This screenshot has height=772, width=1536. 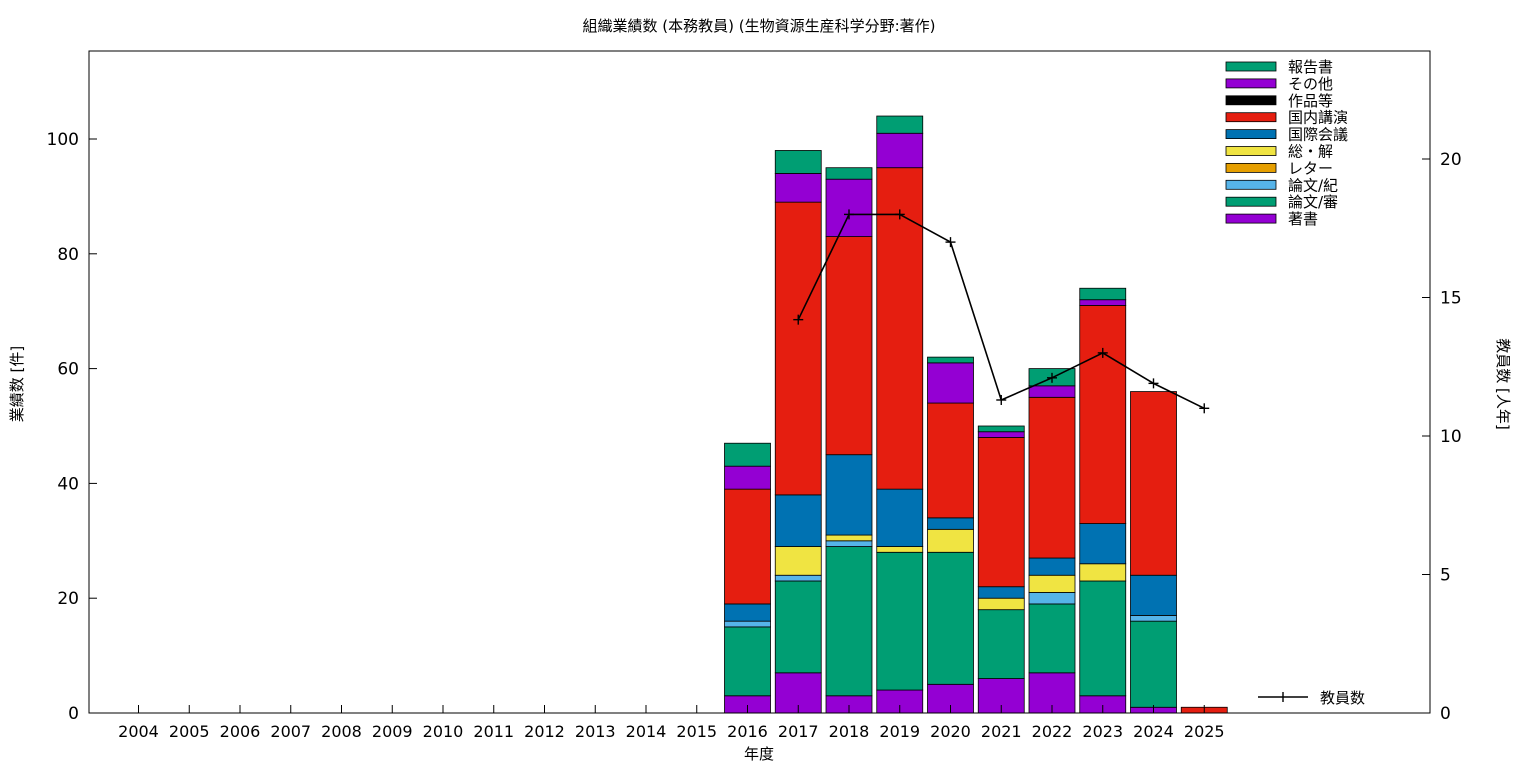 What do you see at coordinates (1251, 218) in the screenshot?
I see `legend-swatch-著書` at bounding box center [1251, 218].